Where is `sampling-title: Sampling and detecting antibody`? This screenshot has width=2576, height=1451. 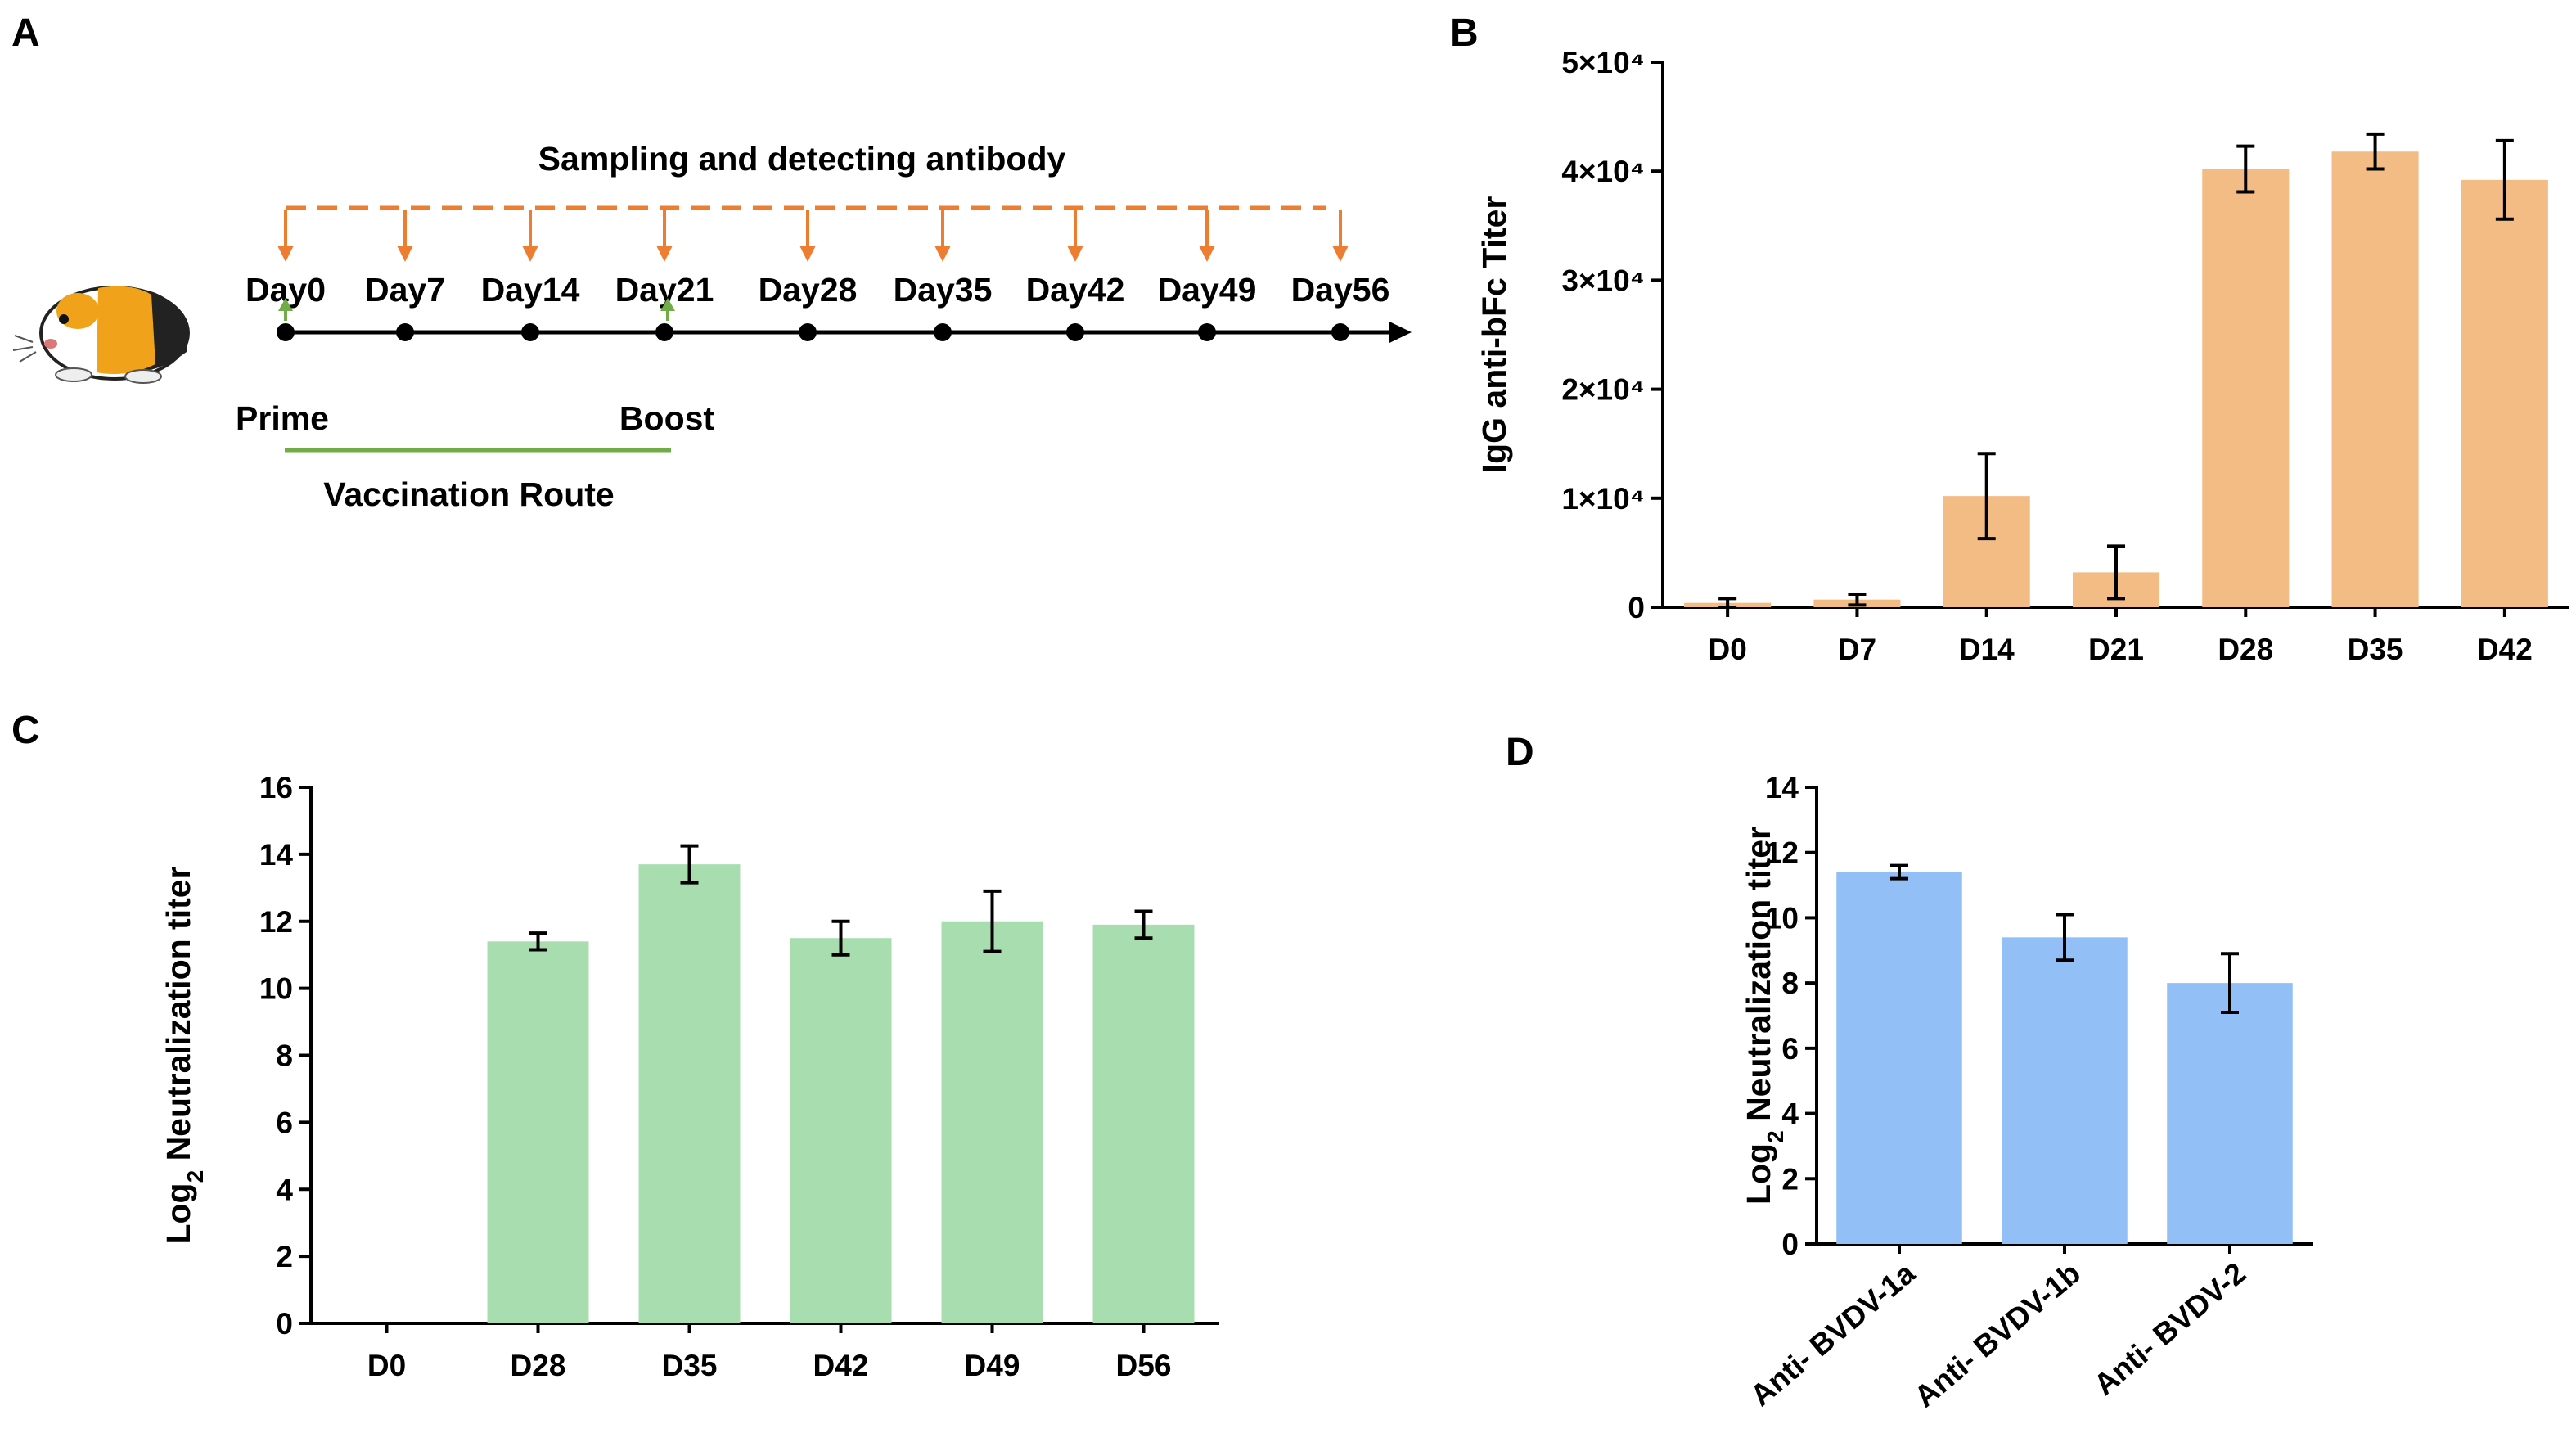 sampling-title: Sampling and detecting antibody is located at coordinates (802, 159).